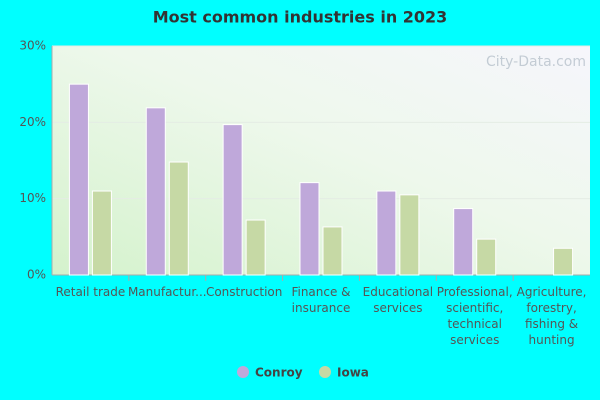 The image size is (600, 400). What do you see at coordinates (551, 316) in the screenshot?
I see `x-tick-label: Agriculture, forestry, fishing & hunting` at bounding box center [551, 316].